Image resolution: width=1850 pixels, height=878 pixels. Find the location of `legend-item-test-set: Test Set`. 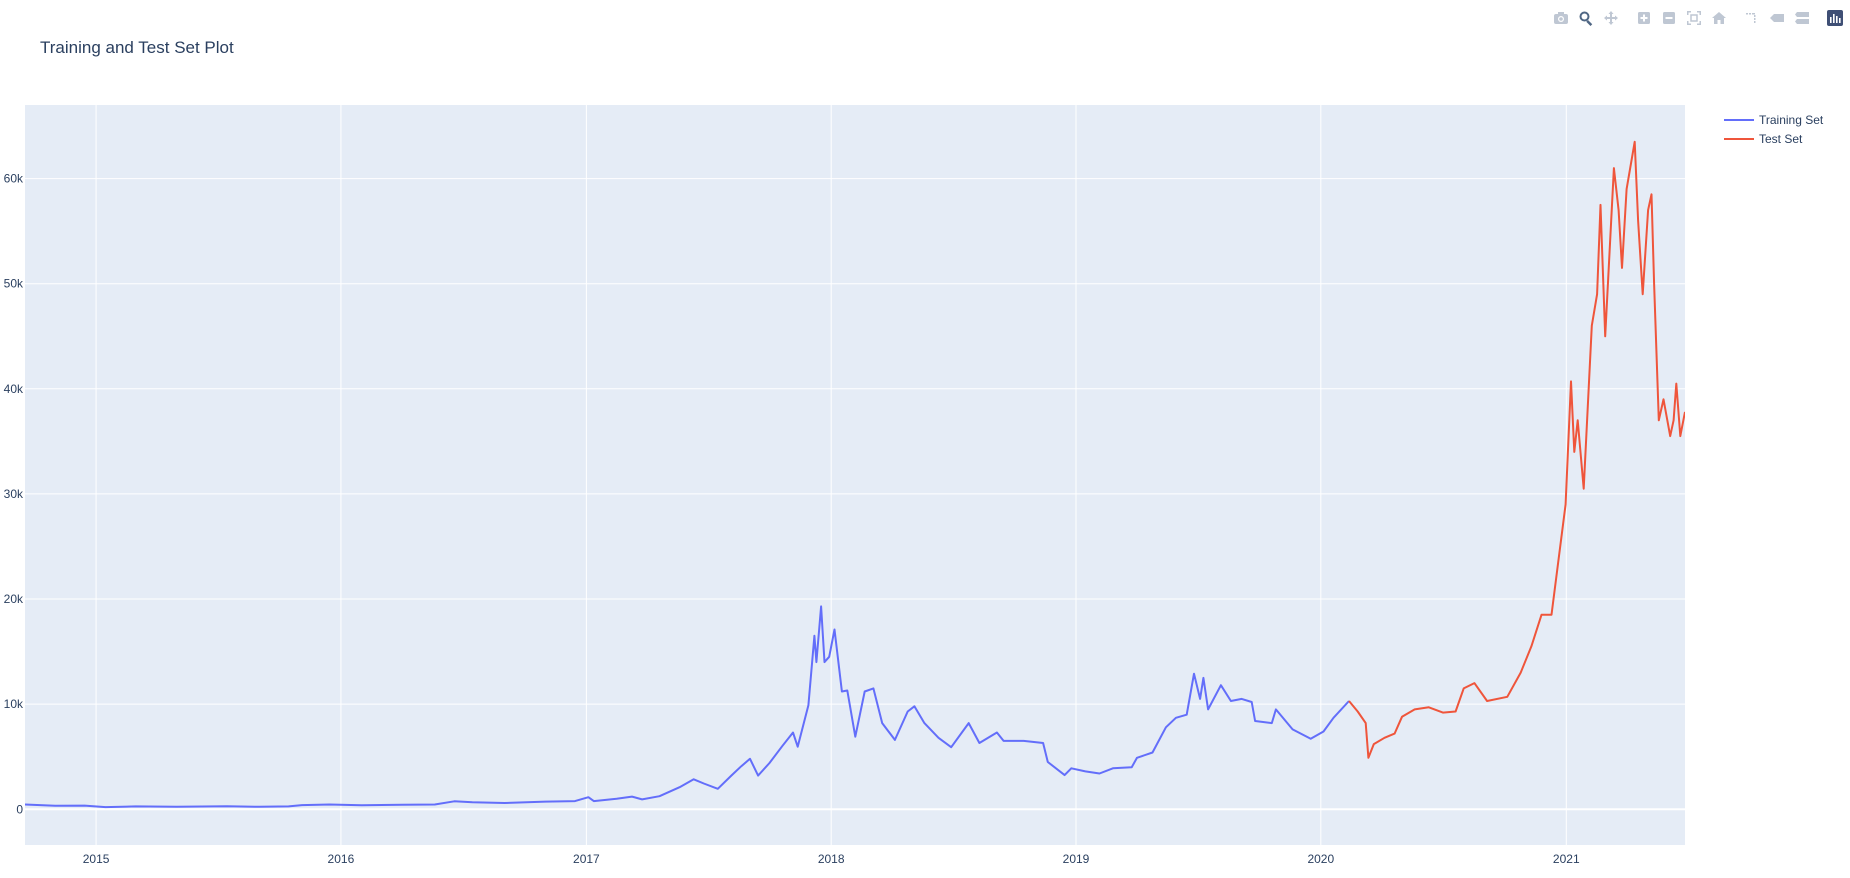

legend-item-test-set: Test Set is located at coordinates (1763, 139).